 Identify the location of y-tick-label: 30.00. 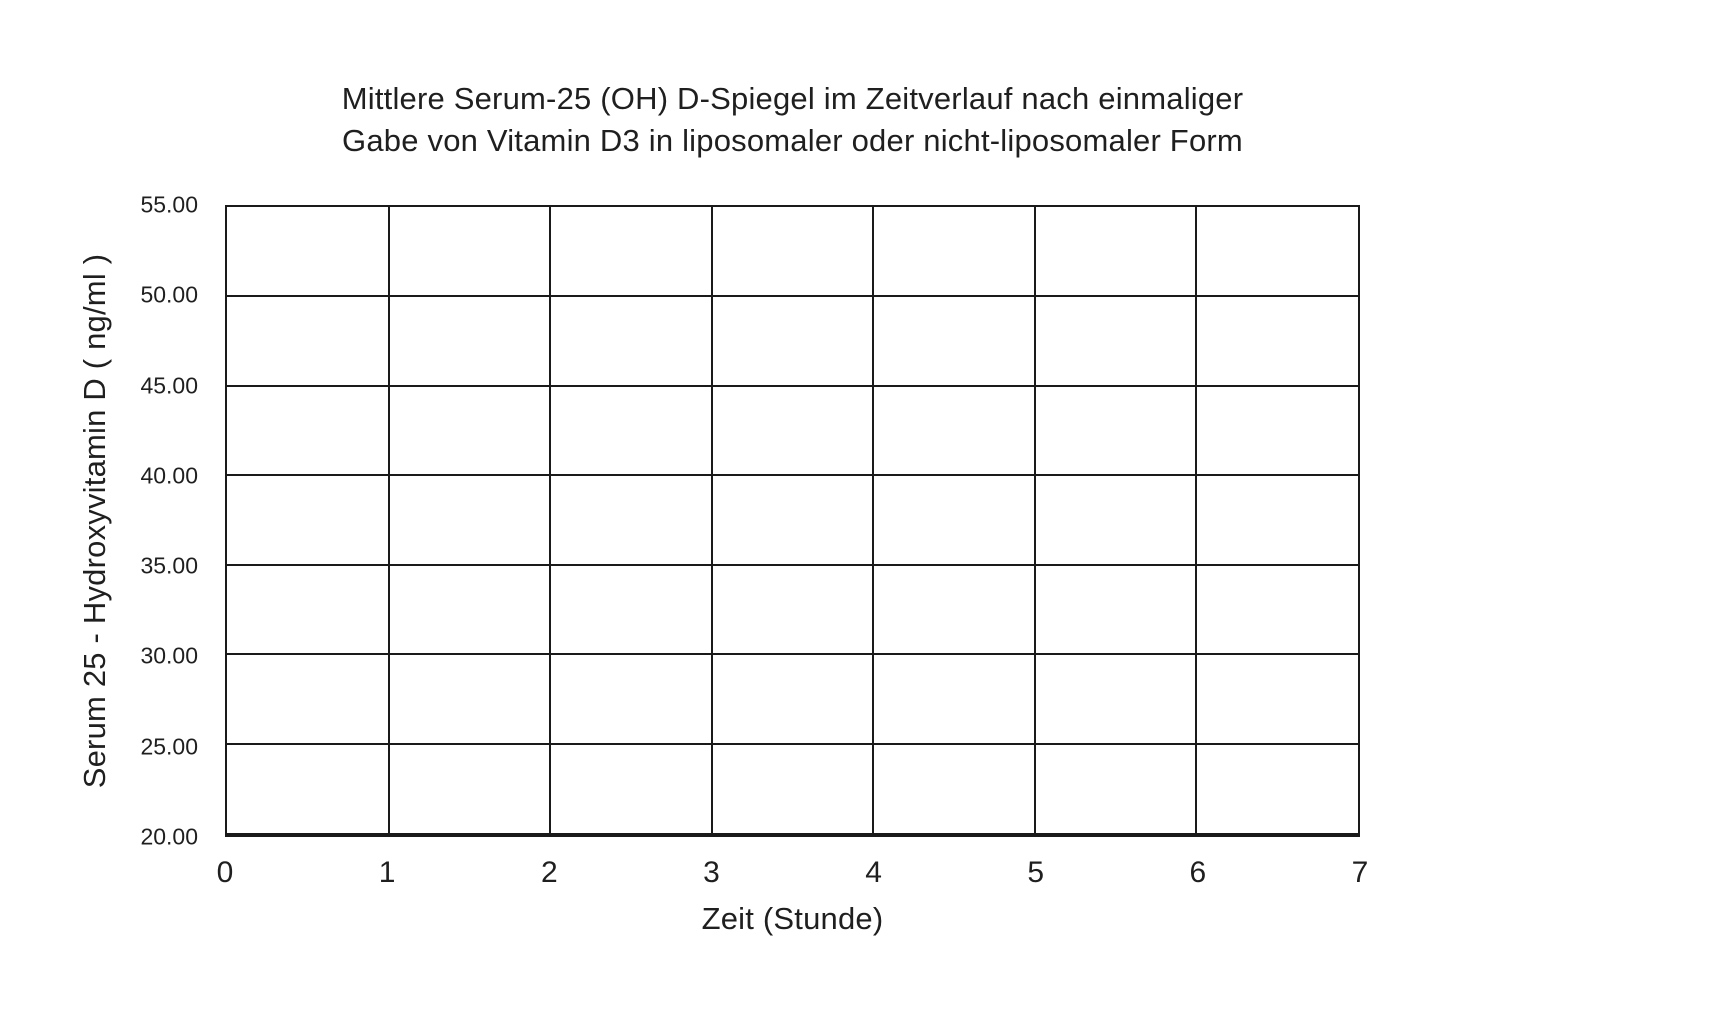
(169, 655).